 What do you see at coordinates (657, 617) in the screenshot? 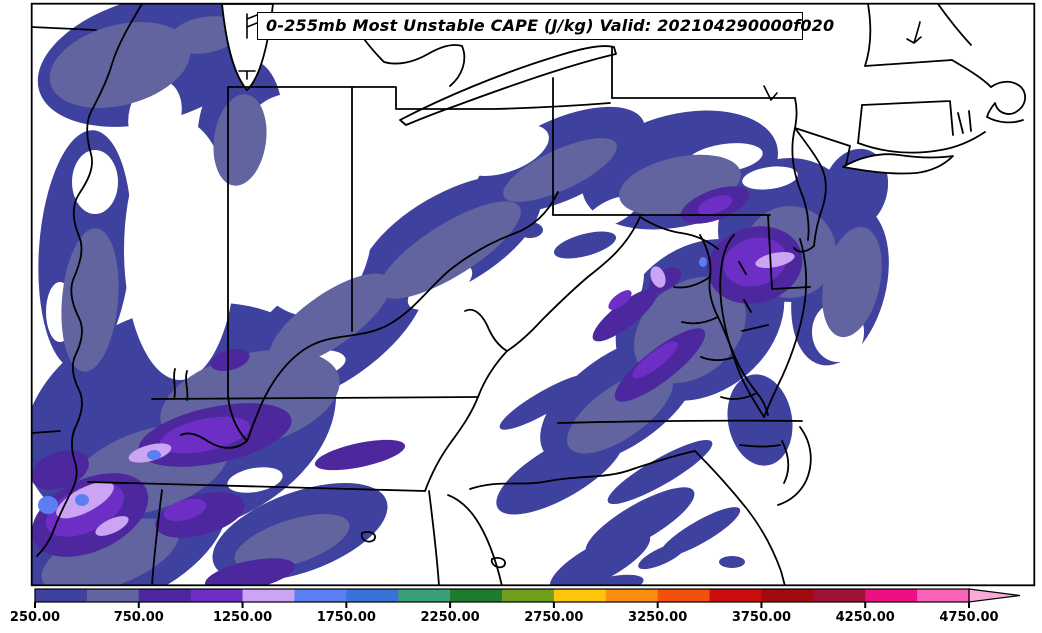
I see `colorbar-tick-label: 3250.00` at bounding box center [657, 617].